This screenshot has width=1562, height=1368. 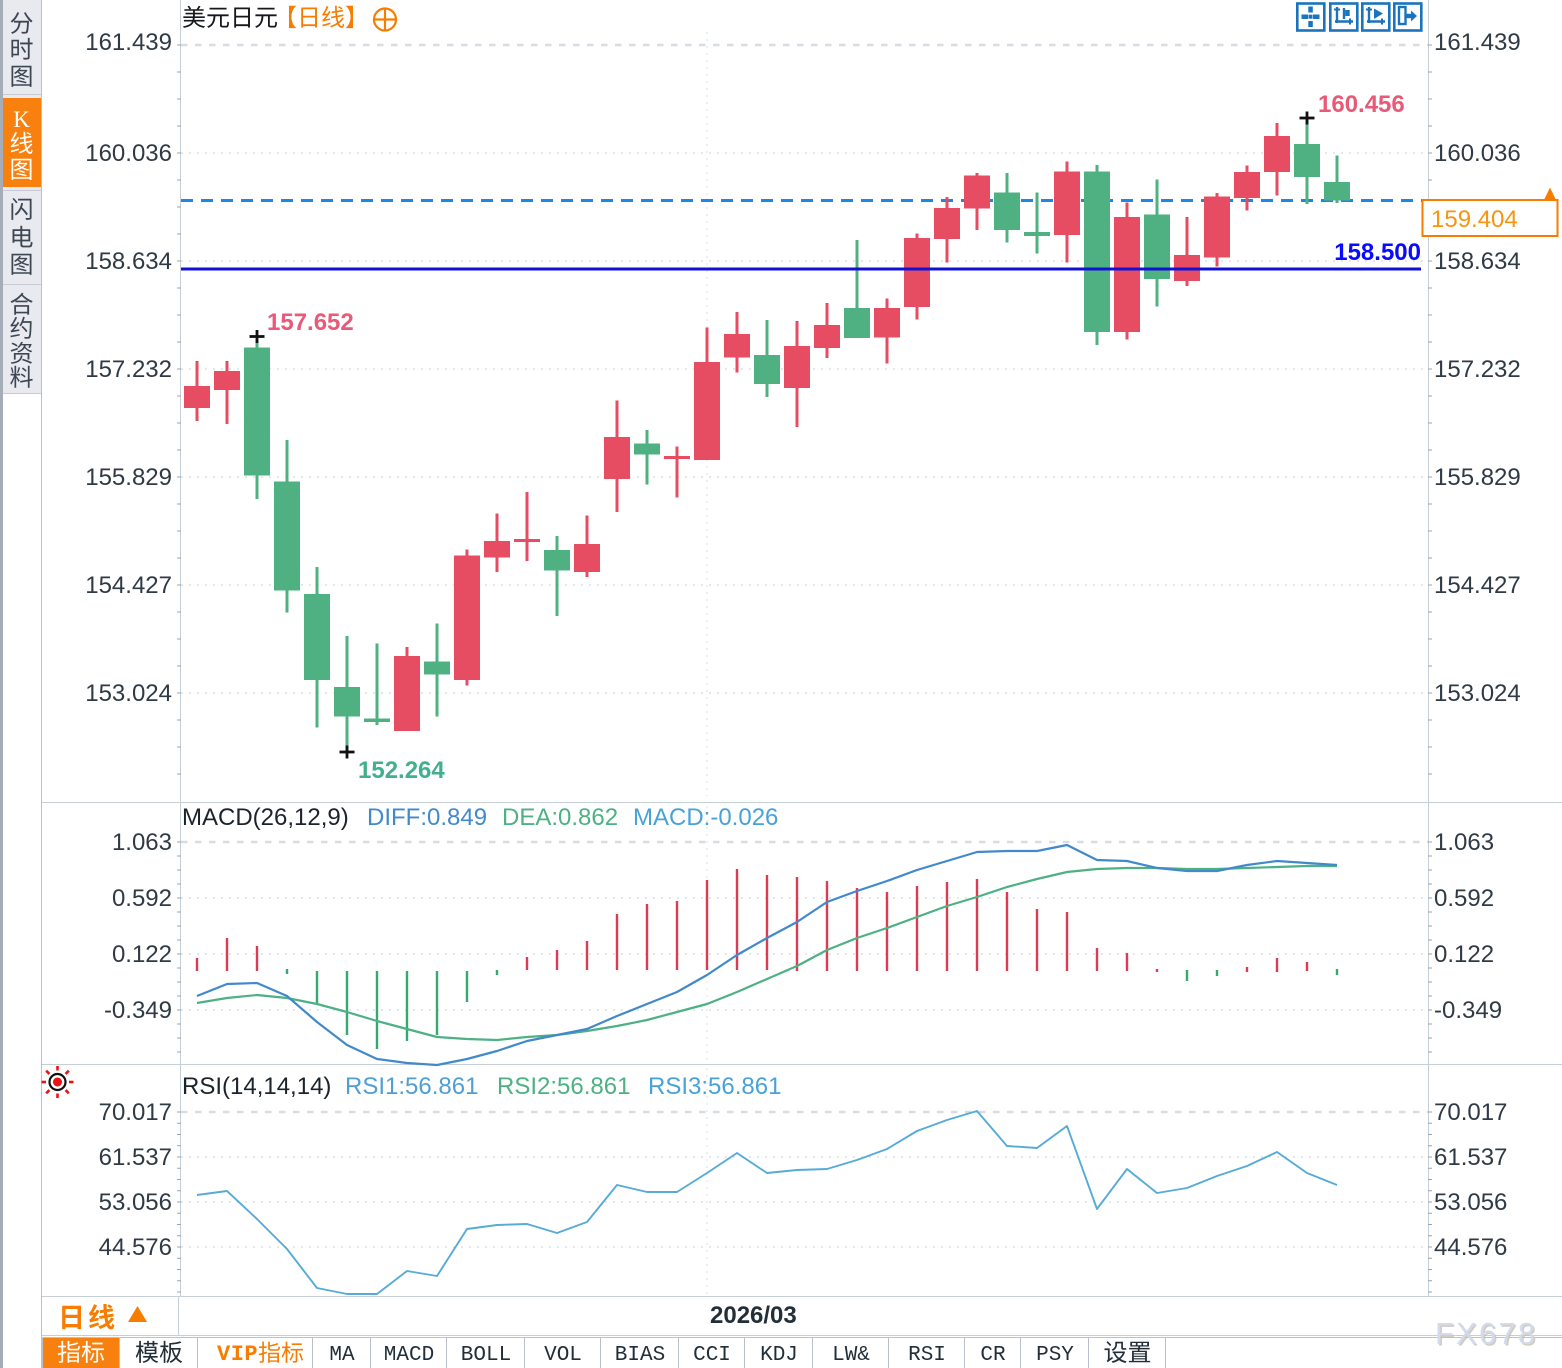 What do you see at coordinates (712, 1355) in the screenshot?
I see `svg-text: CCI` at bounding box center [712, 1355].